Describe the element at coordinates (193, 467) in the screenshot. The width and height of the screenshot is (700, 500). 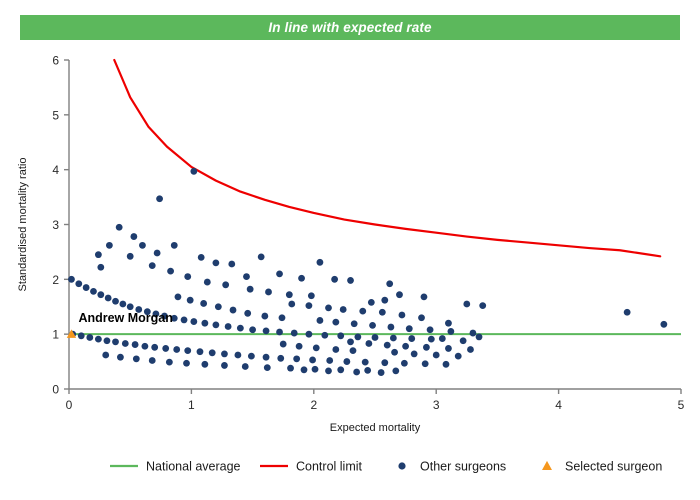
I see `legend-label: National average` at that location.